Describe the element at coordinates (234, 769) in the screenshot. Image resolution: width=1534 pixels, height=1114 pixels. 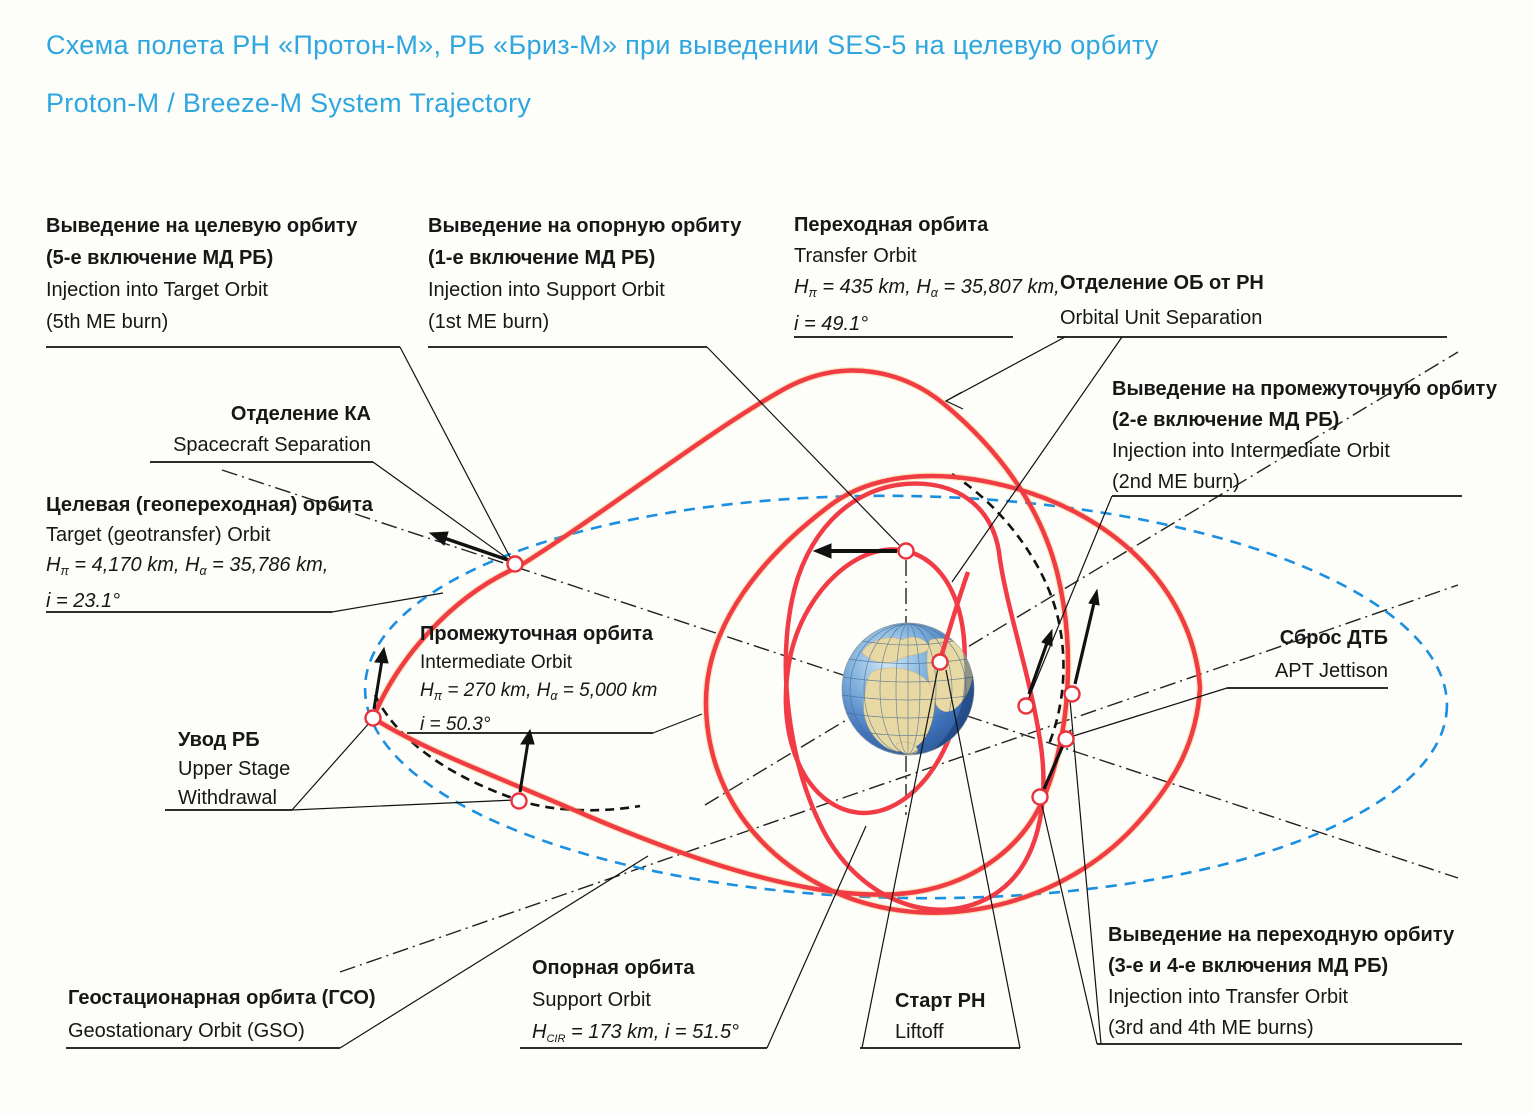
I see `label-us-withdrawal: Увод РБ Upper Stage Withdrawal` at that location.